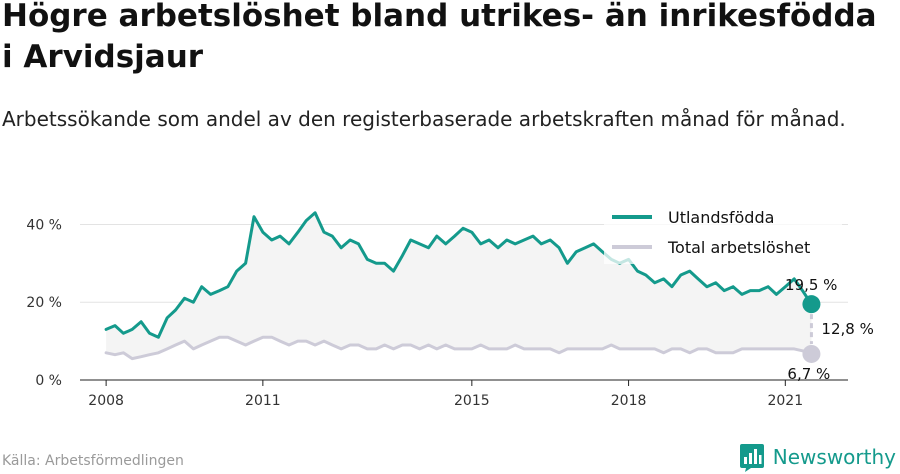  I want to click on series-line-total, so click(458, 348).